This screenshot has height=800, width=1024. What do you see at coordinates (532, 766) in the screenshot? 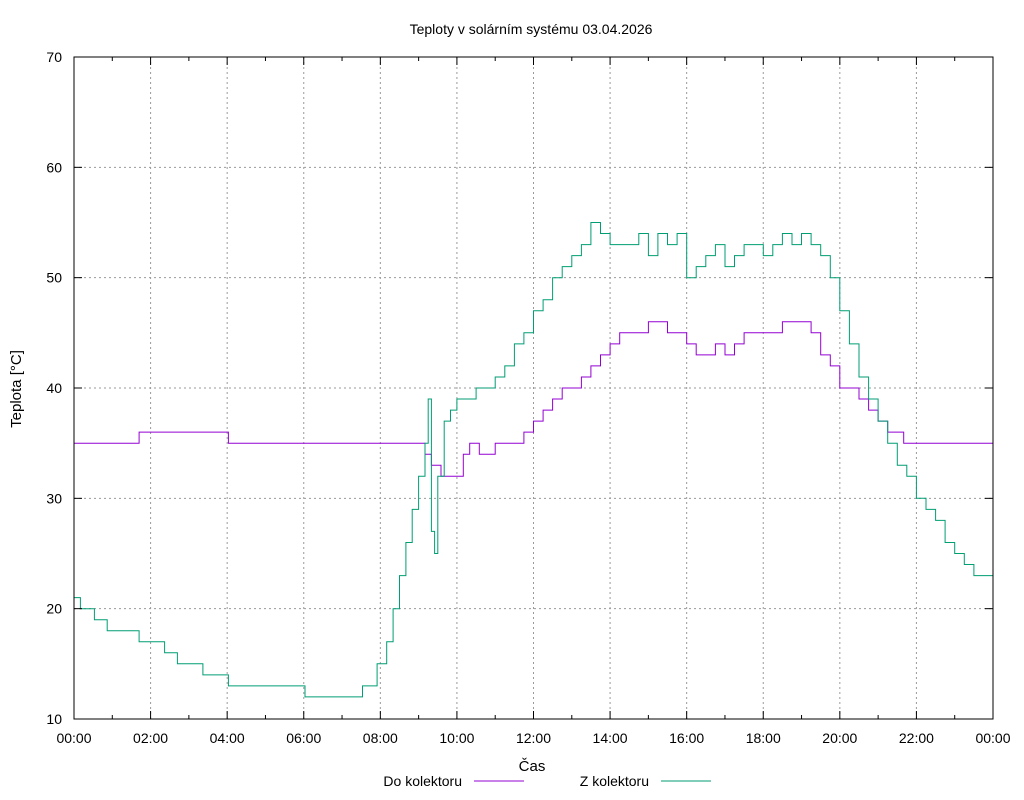
I see `x-axis-label: Čas` at bounding box center [532, 766].